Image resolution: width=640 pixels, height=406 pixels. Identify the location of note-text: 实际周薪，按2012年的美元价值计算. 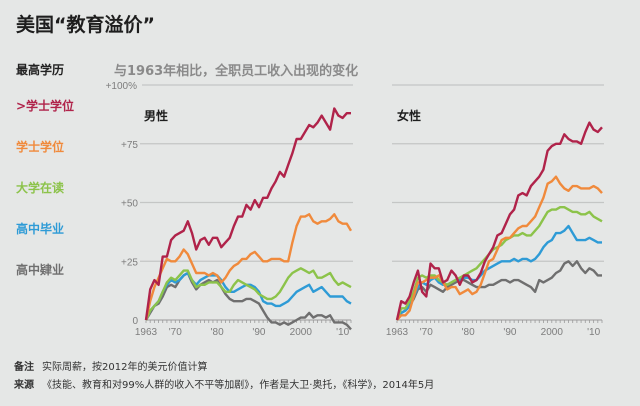
(125, 367).